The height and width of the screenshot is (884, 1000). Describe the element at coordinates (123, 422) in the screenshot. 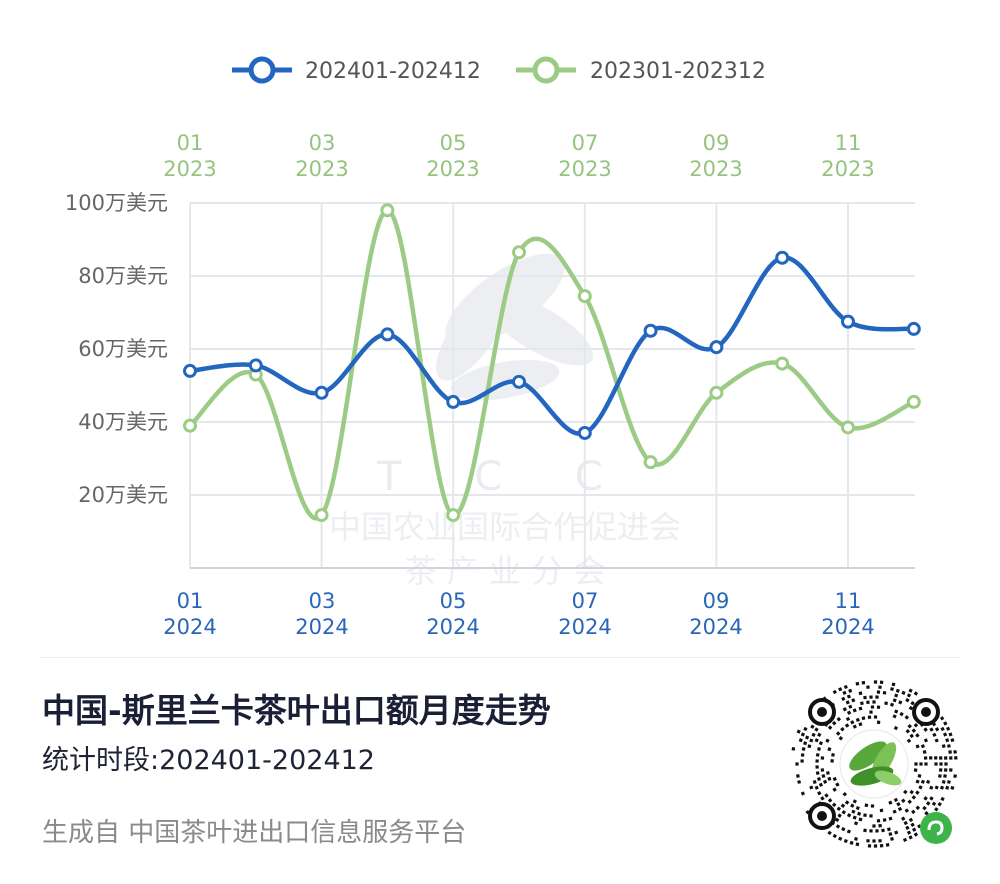

I see `y-tick-label: 40万美元` at that location.